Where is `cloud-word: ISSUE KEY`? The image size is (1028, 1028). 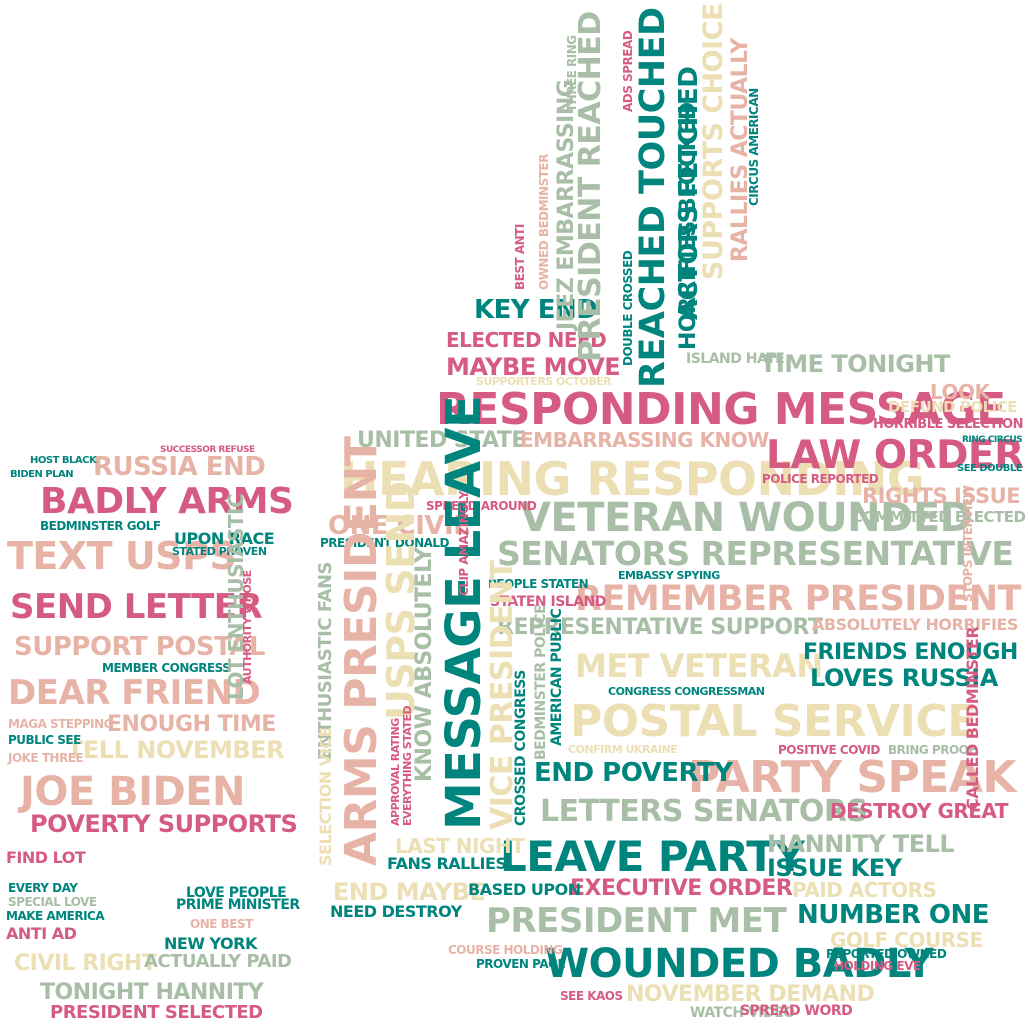
cloud-word: ISSUE KEY is located at coordinates (834, 868).